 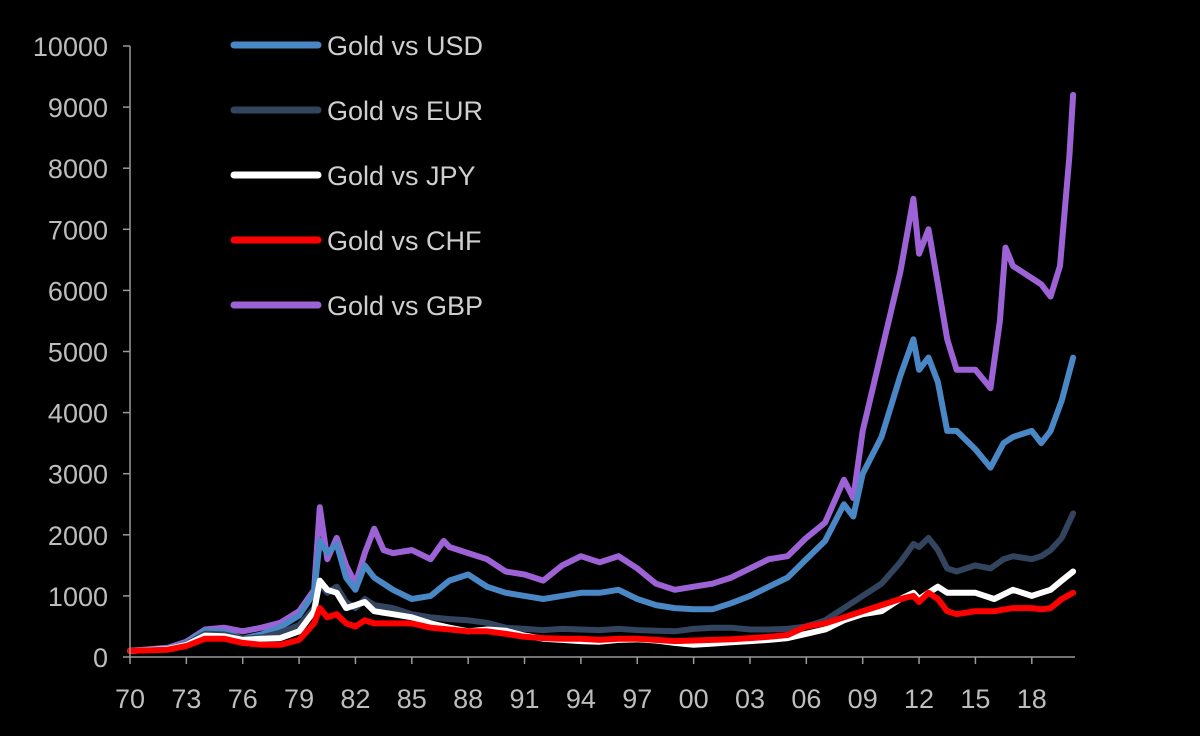 I want to click on y-tick-label: 0, so click(x=100, y=658).